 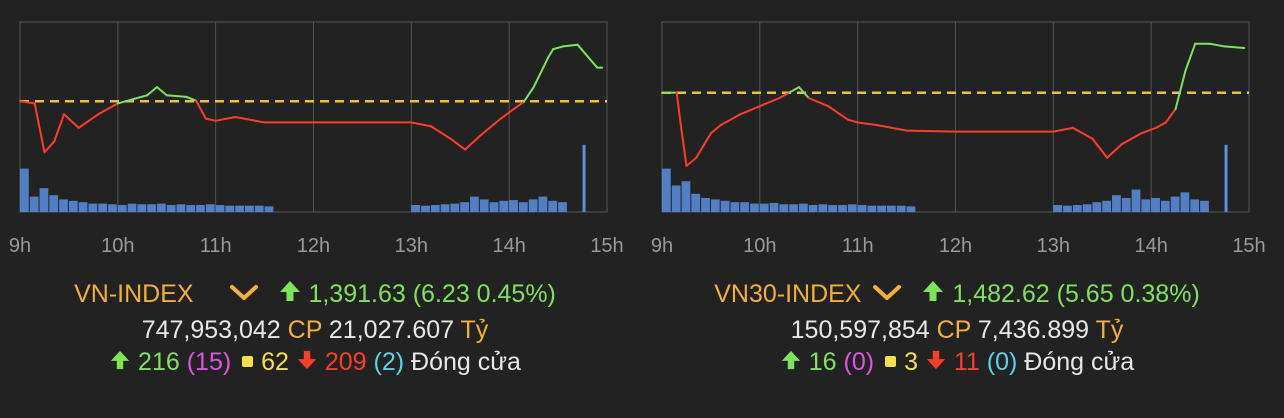 I want to click on floor-count: (2), so click(x=389, y=362).